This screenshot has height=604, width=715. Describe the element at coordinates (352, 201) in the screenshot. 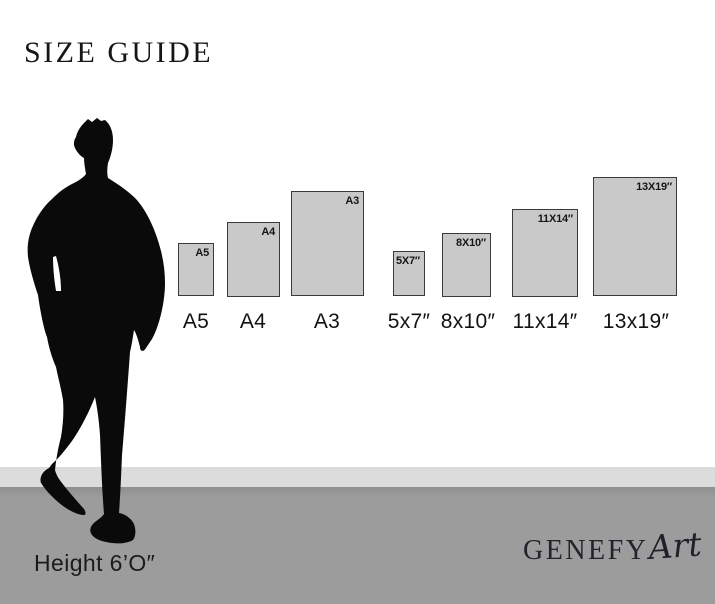

I see `frame-inner-label-a3: A3` at that location.